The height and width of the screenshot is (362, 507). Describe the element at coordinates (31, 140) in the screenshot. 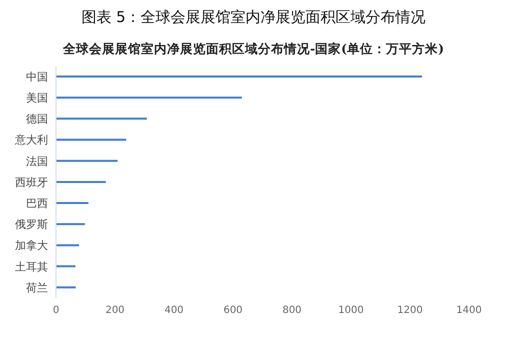

I see `y-tick-label: 意大利` at that location.